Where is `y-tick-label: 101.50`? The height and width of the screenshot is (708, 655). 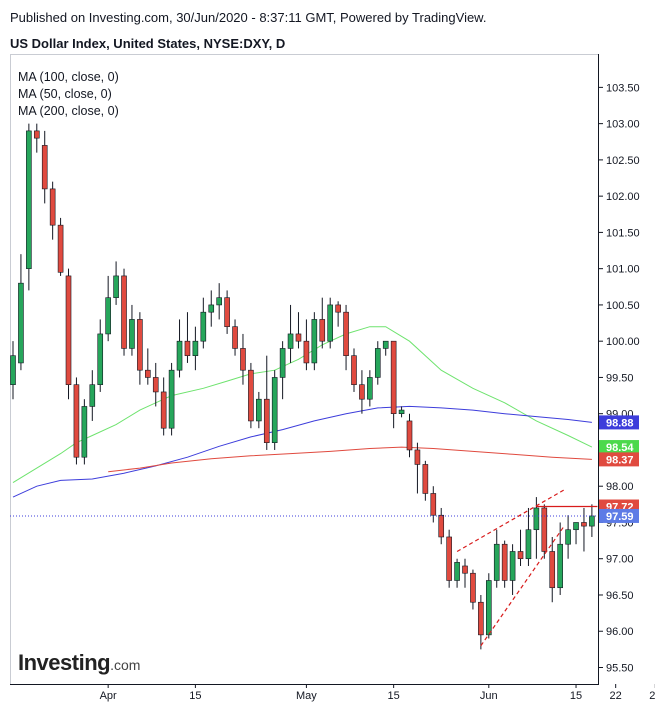
y-tick-label: 101.50 is located at coordinates (623, 233).